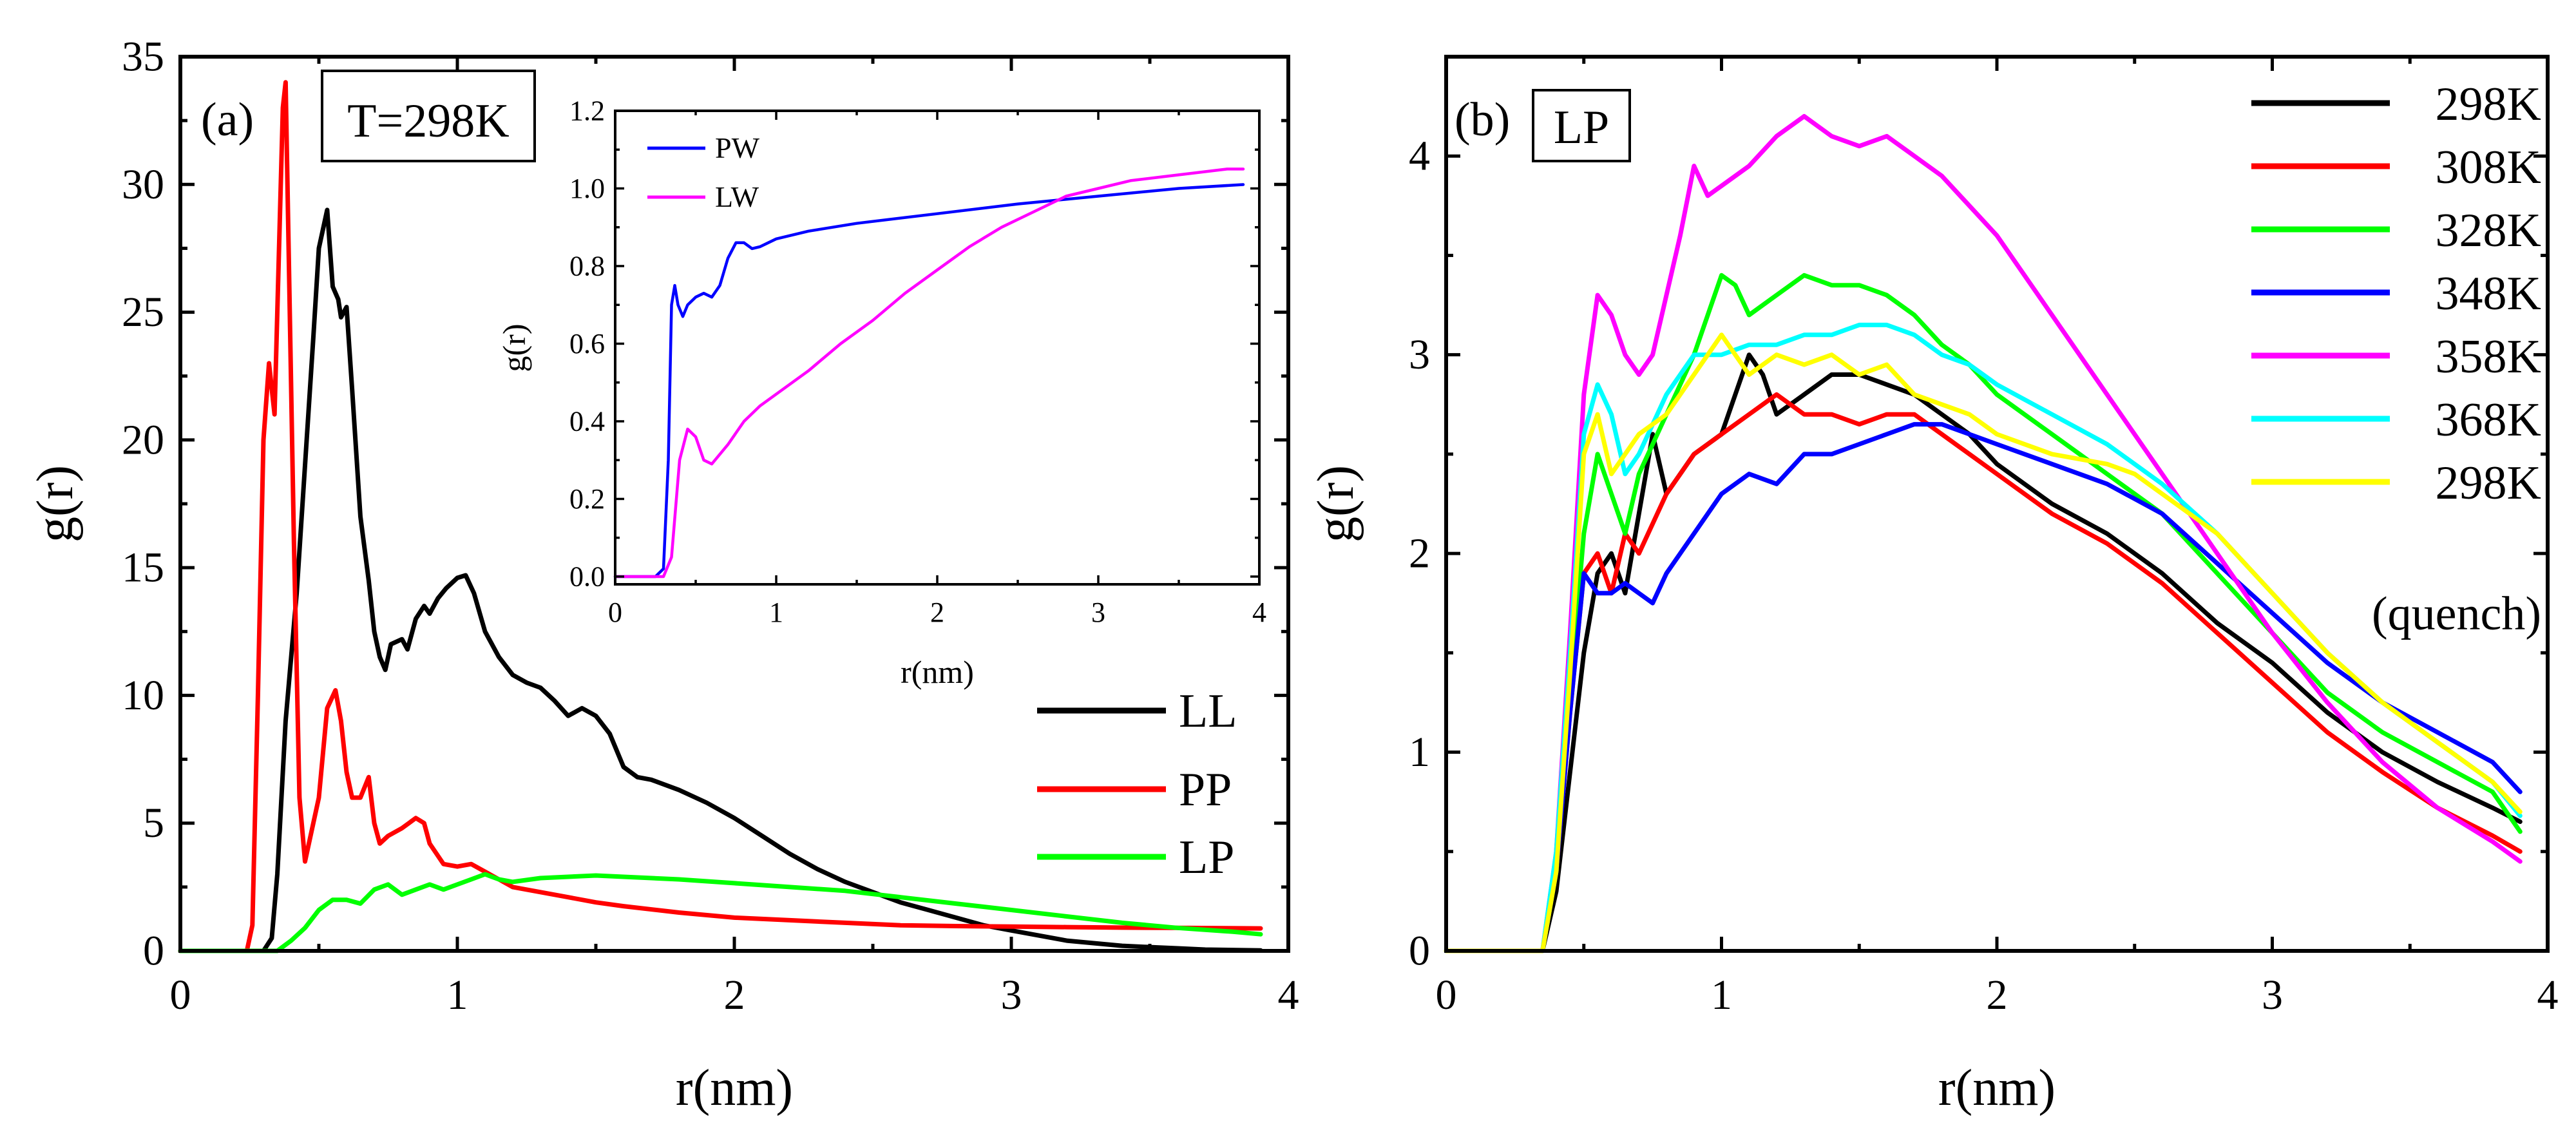 The width and height of the screenshot is (2576, 1139). What do you see at coordinates (227, 120) in the screenshot?
I see `panel-a-label: (a)` at bounding box center [227, 120].